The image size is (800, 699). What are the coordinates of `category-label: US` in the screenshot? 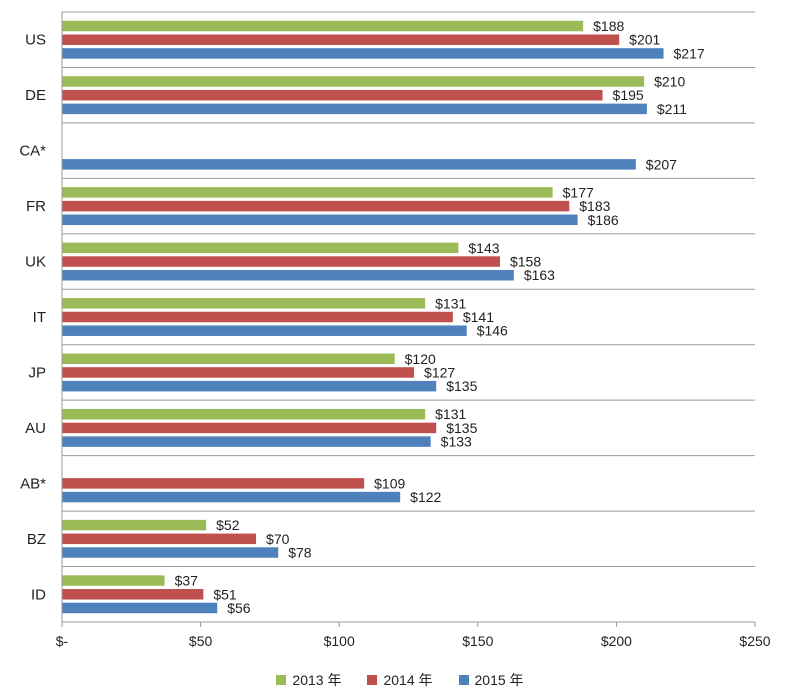 It's located at (35, 40).